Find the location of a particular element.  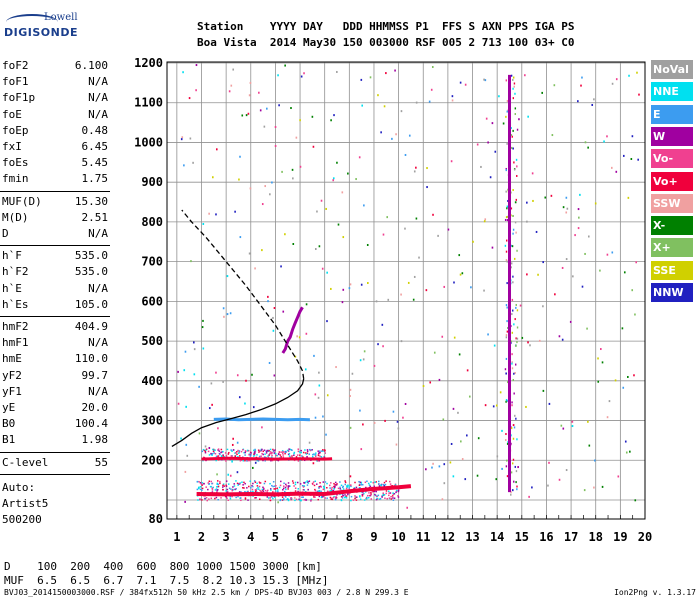

param-name: fxI is located at coordinates (12, 146).